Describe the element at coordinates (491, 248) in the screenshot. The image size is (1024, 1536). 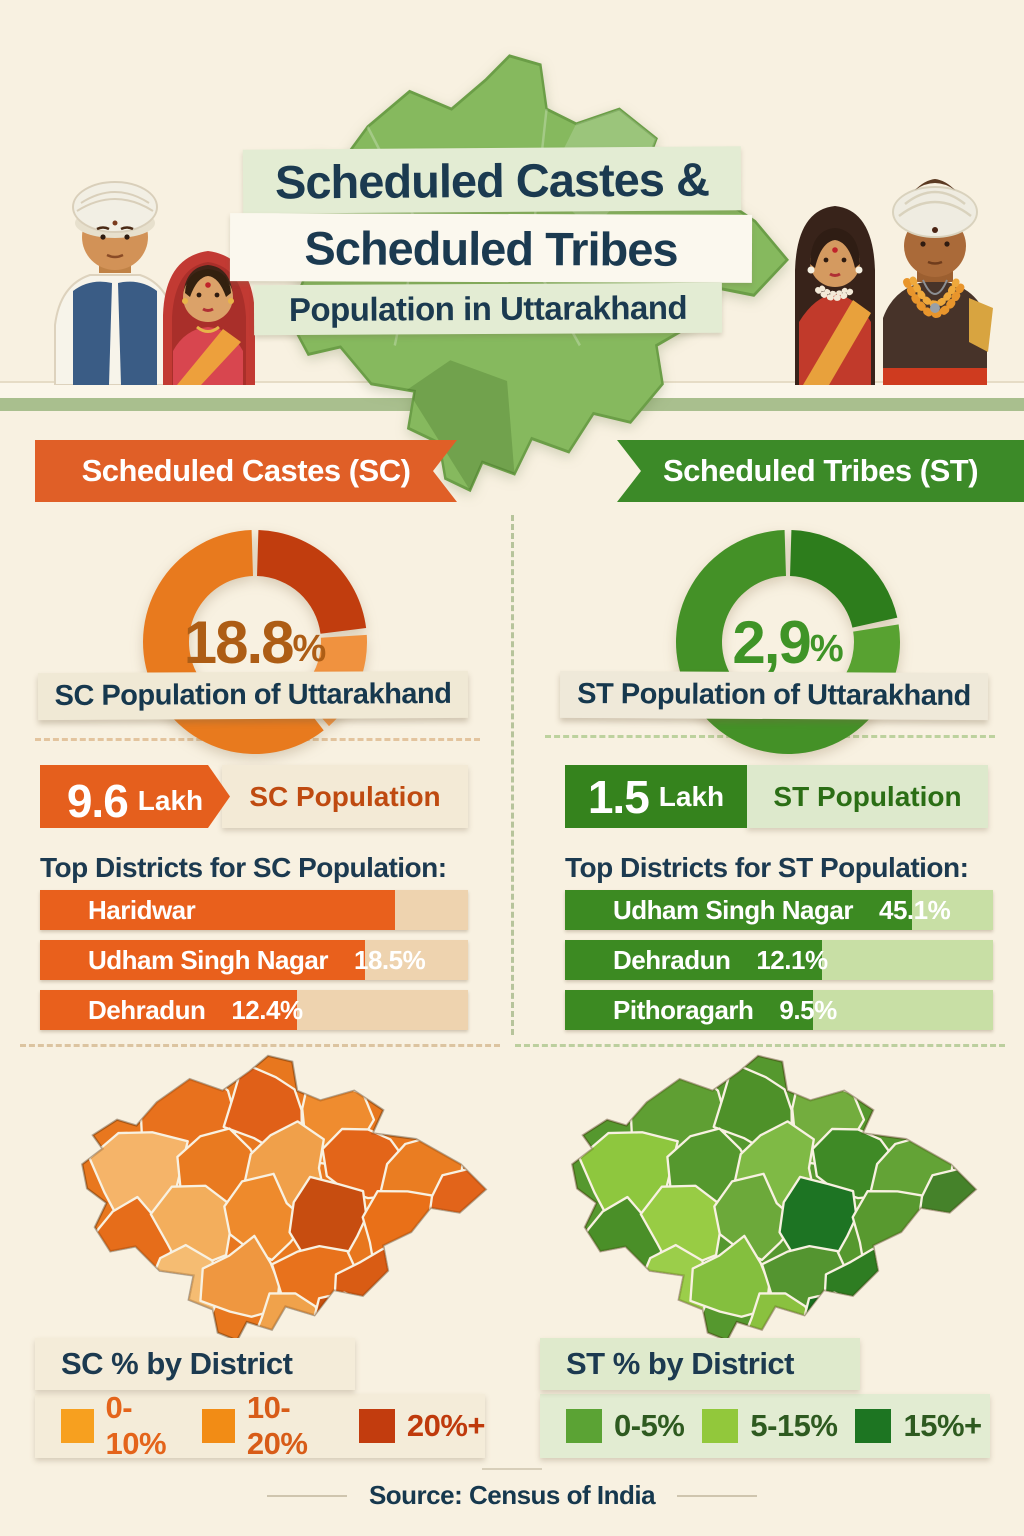
I see `title-line-2: Scheduled Tribes` at that location.